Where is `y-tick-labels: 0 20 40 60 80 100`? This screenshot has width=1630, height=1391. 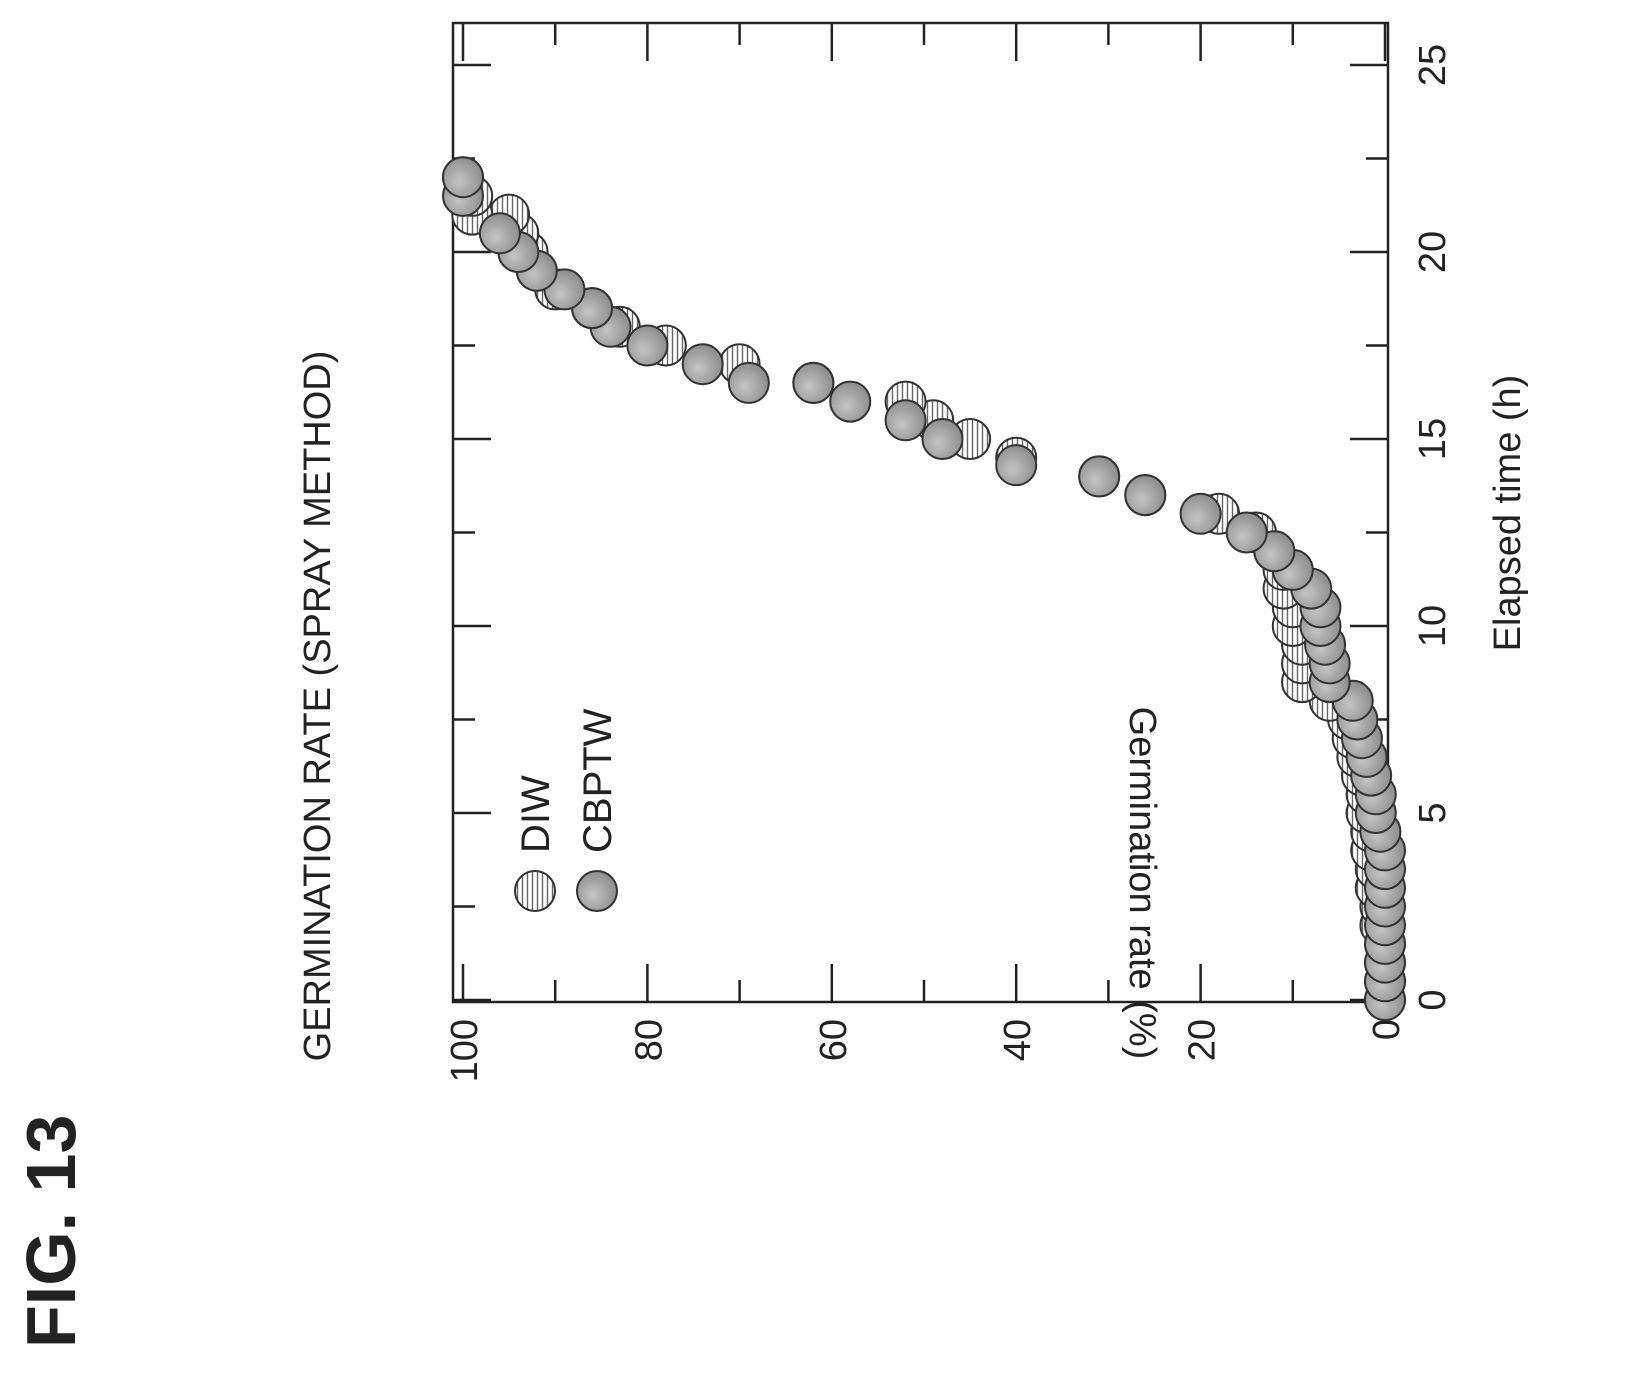 y-tick-labels: 0 20 40 60 80 100 is located at coordinates (926, 1050).